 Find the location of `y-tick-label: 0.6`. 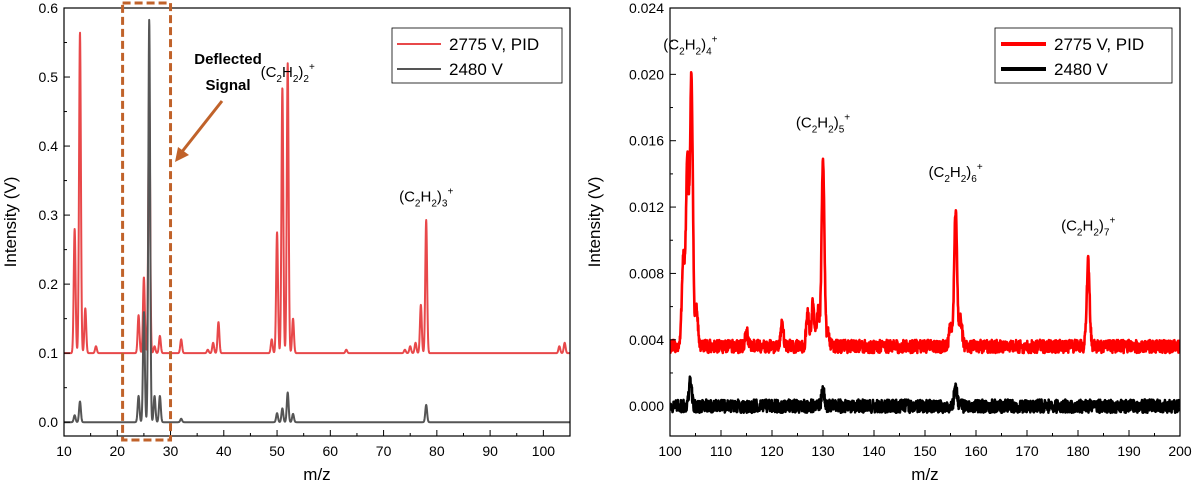

y-tick-label: 0.6 is located at coordinates (49, 8).